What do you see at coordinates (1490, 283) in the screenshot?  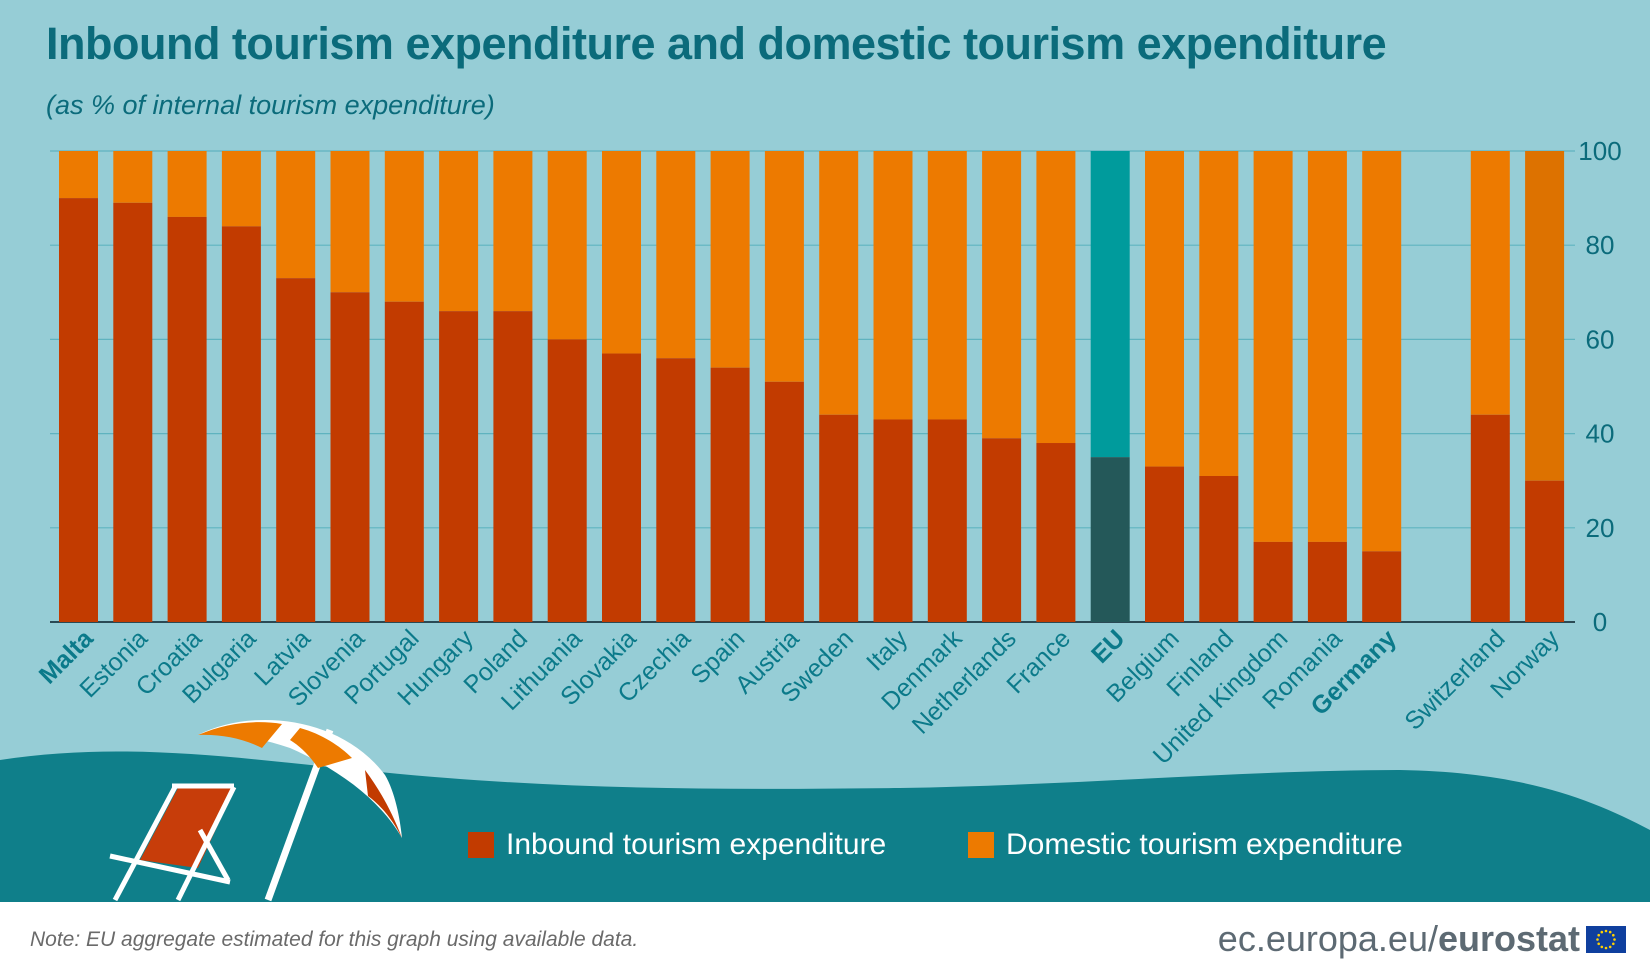 I see `bar-domestic-switzerland` at bounding box center [1490, 283].